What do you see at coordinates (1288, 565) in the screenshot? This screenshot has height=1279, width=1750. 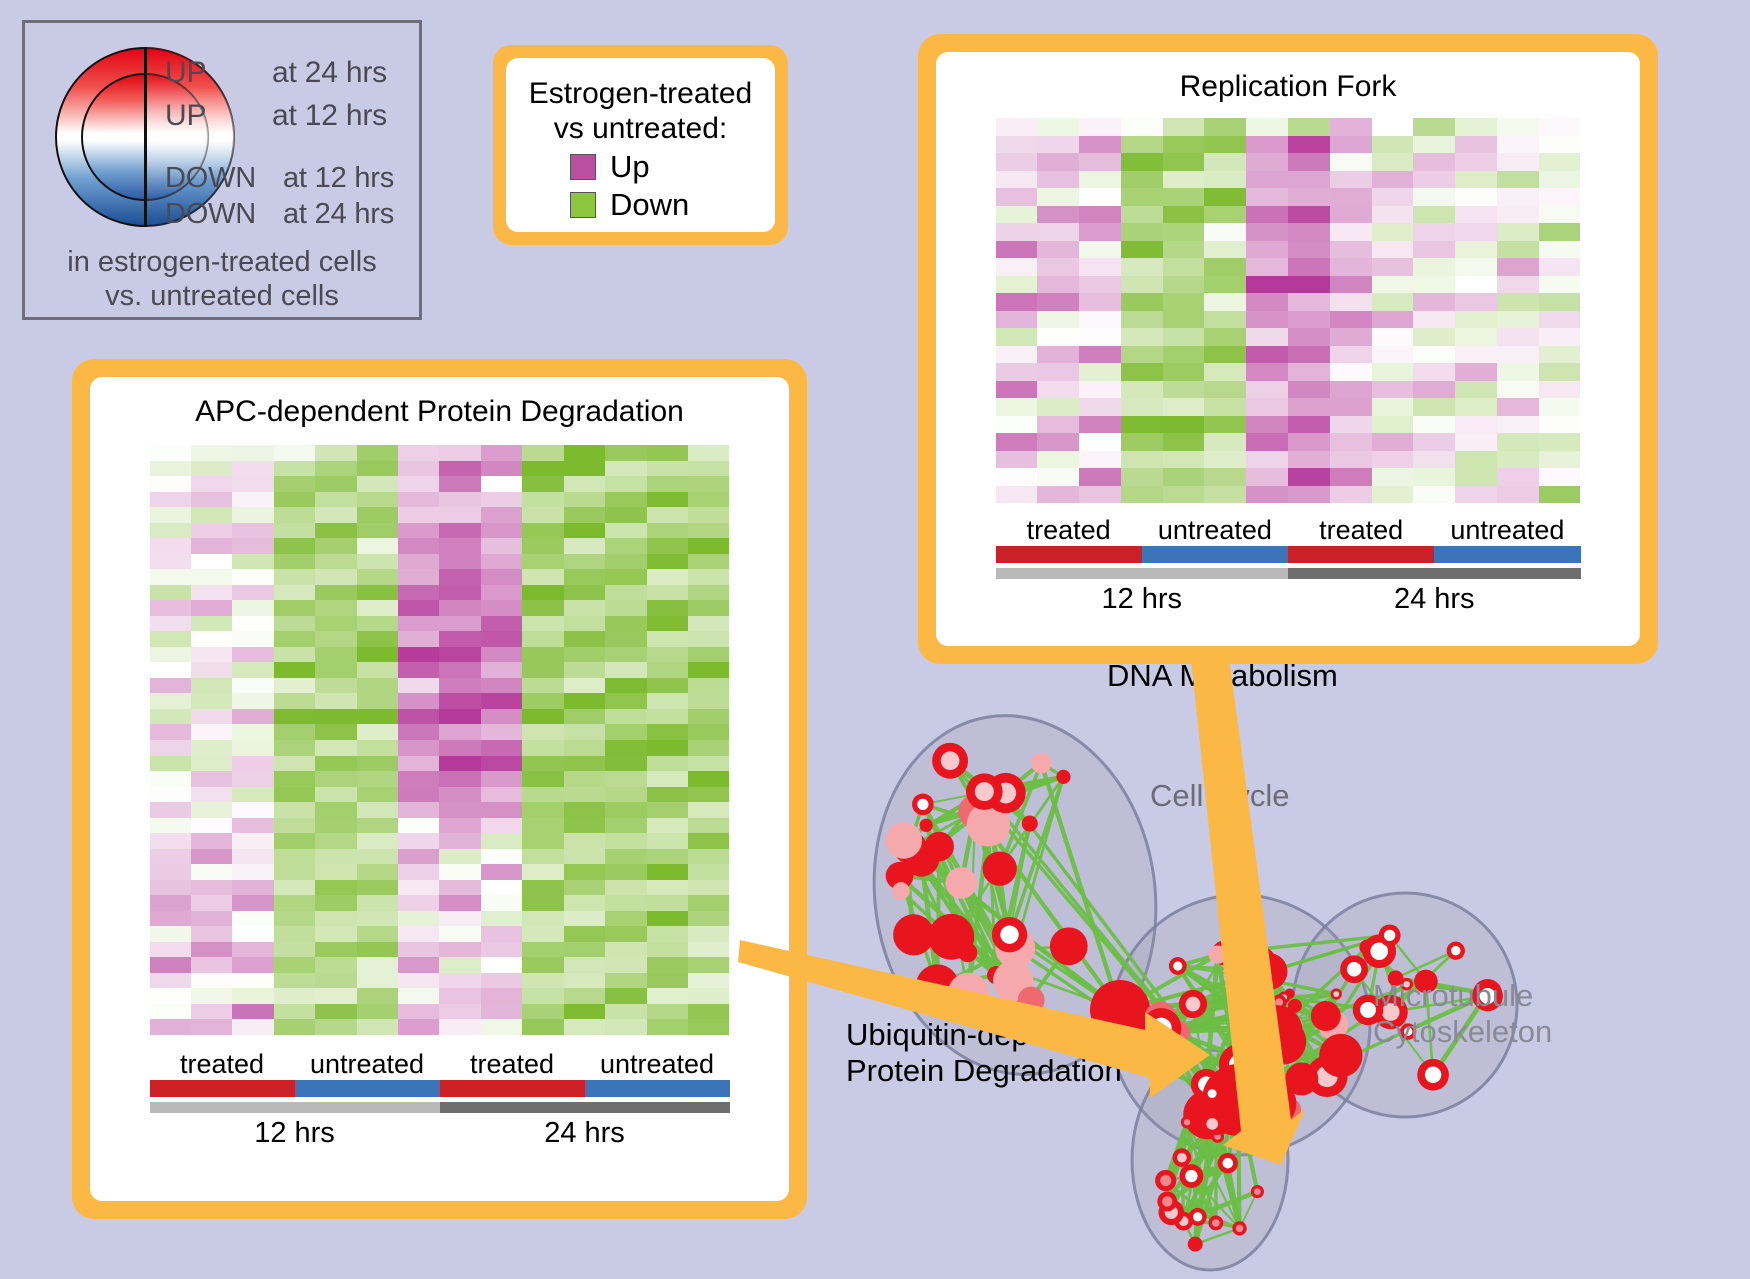 I see `replication-fork-axis: treated untreated treated untreated 12 h` at bounding box center [1288, 565].